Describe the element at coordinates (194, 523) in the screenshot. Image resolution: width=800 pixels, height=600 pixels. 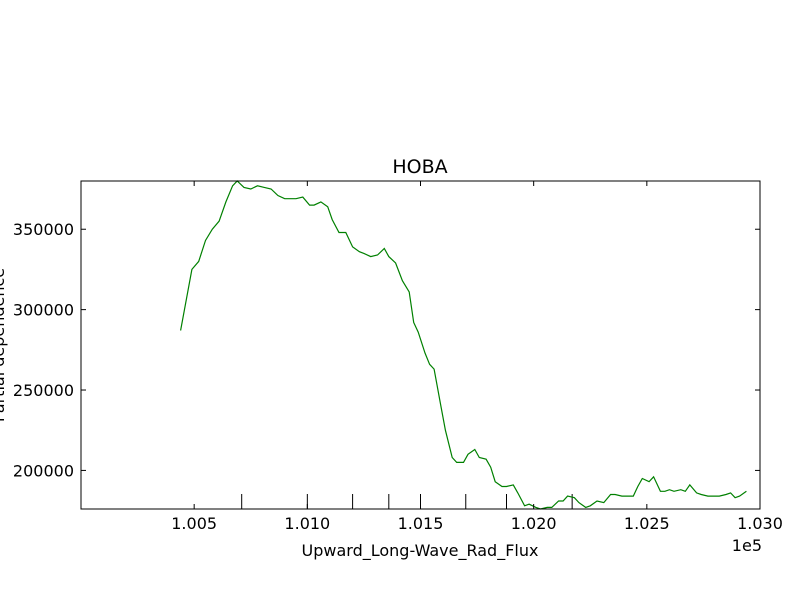
I see `x-tick-label: 1.005` at that location.